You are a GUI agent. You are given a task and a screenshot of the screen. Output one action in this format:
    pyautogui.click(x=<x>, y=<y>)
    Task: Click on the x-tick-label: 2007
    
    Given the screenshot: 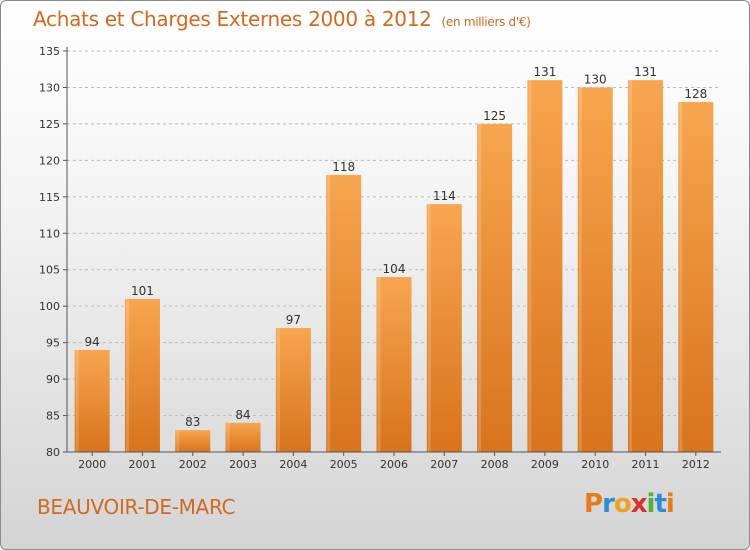 What is the action you would take?
    pyautogui.click(x=444, y=464)
    